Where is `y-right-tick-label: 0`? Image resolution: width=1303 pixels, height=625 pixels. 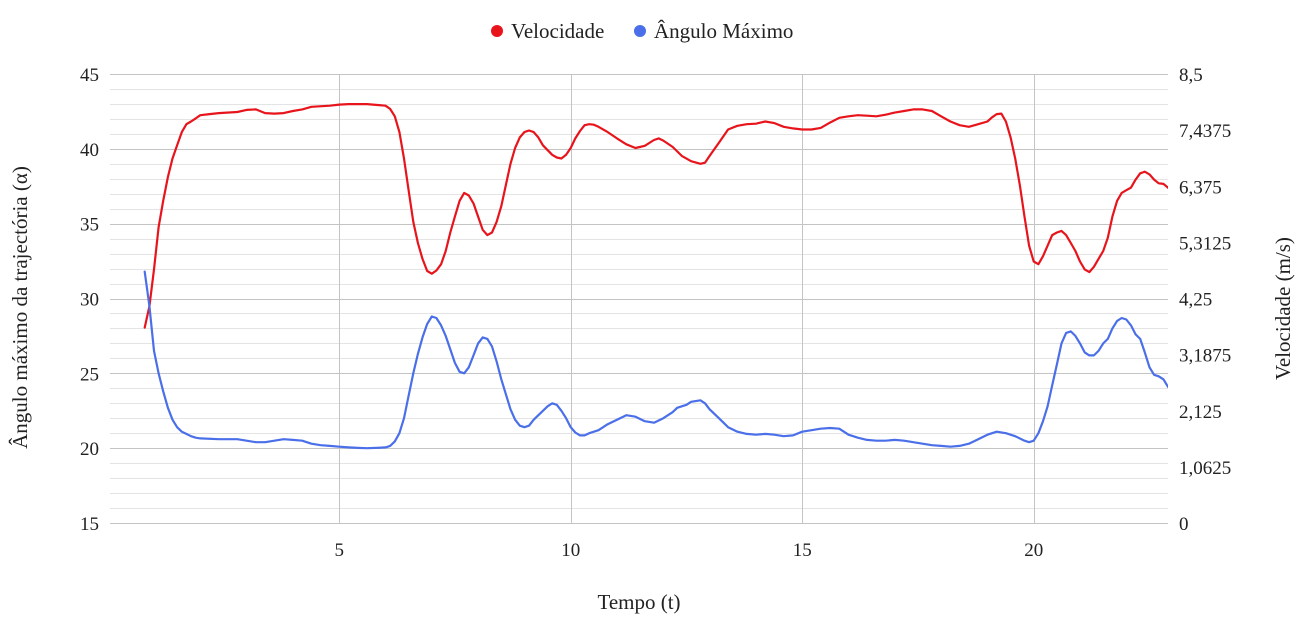 y-right-tick-label: 0 is located at coordinates (1184, 524).